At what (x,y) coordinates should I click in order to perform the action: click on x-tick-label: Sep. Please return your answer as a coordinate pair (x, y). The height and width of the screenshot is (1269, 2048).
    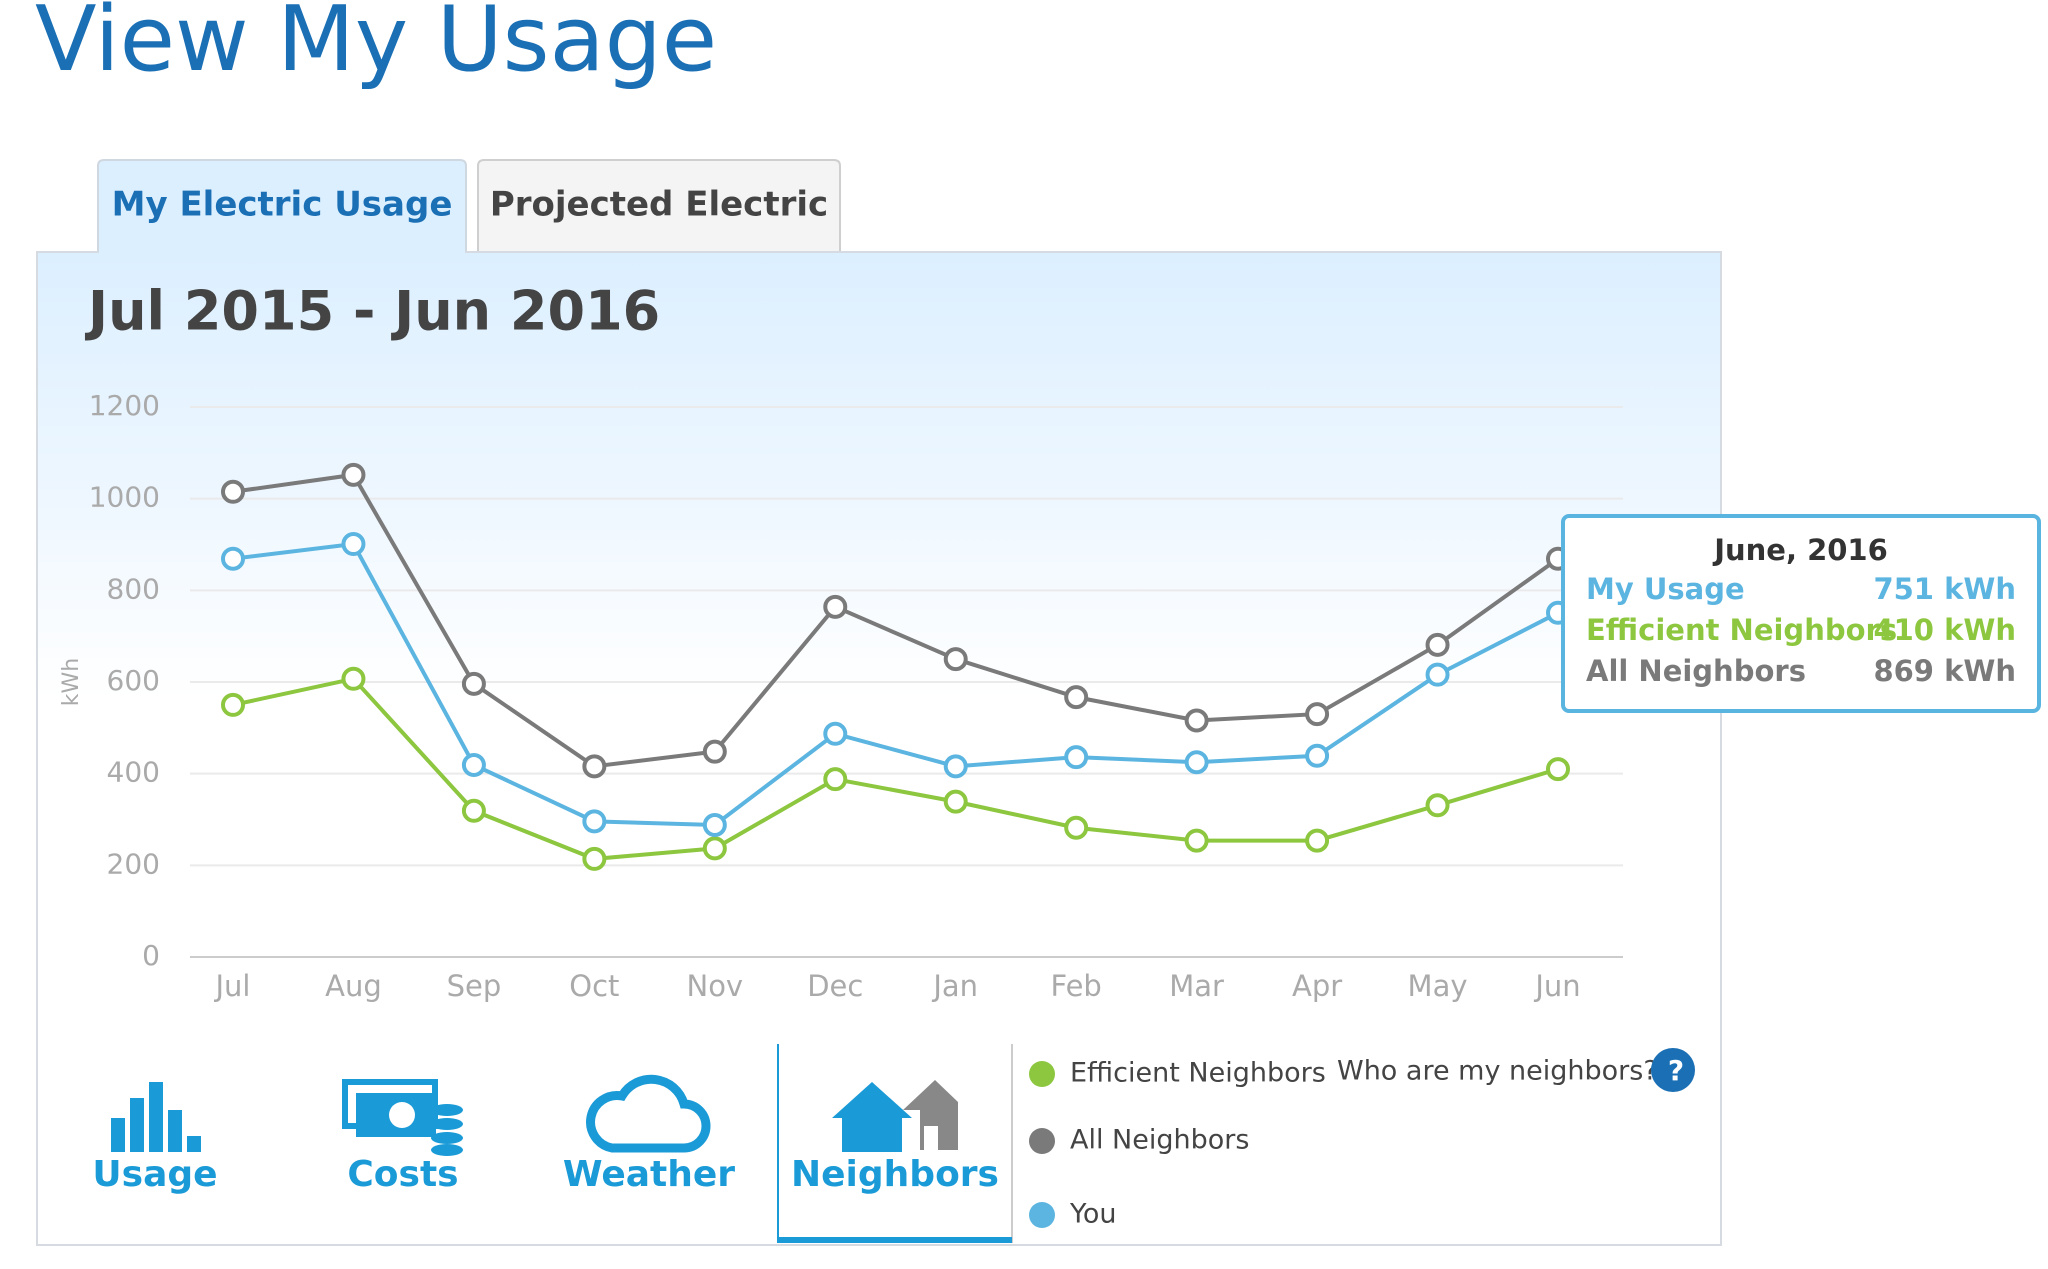
    Looking at the image, I should click on (474, 986).